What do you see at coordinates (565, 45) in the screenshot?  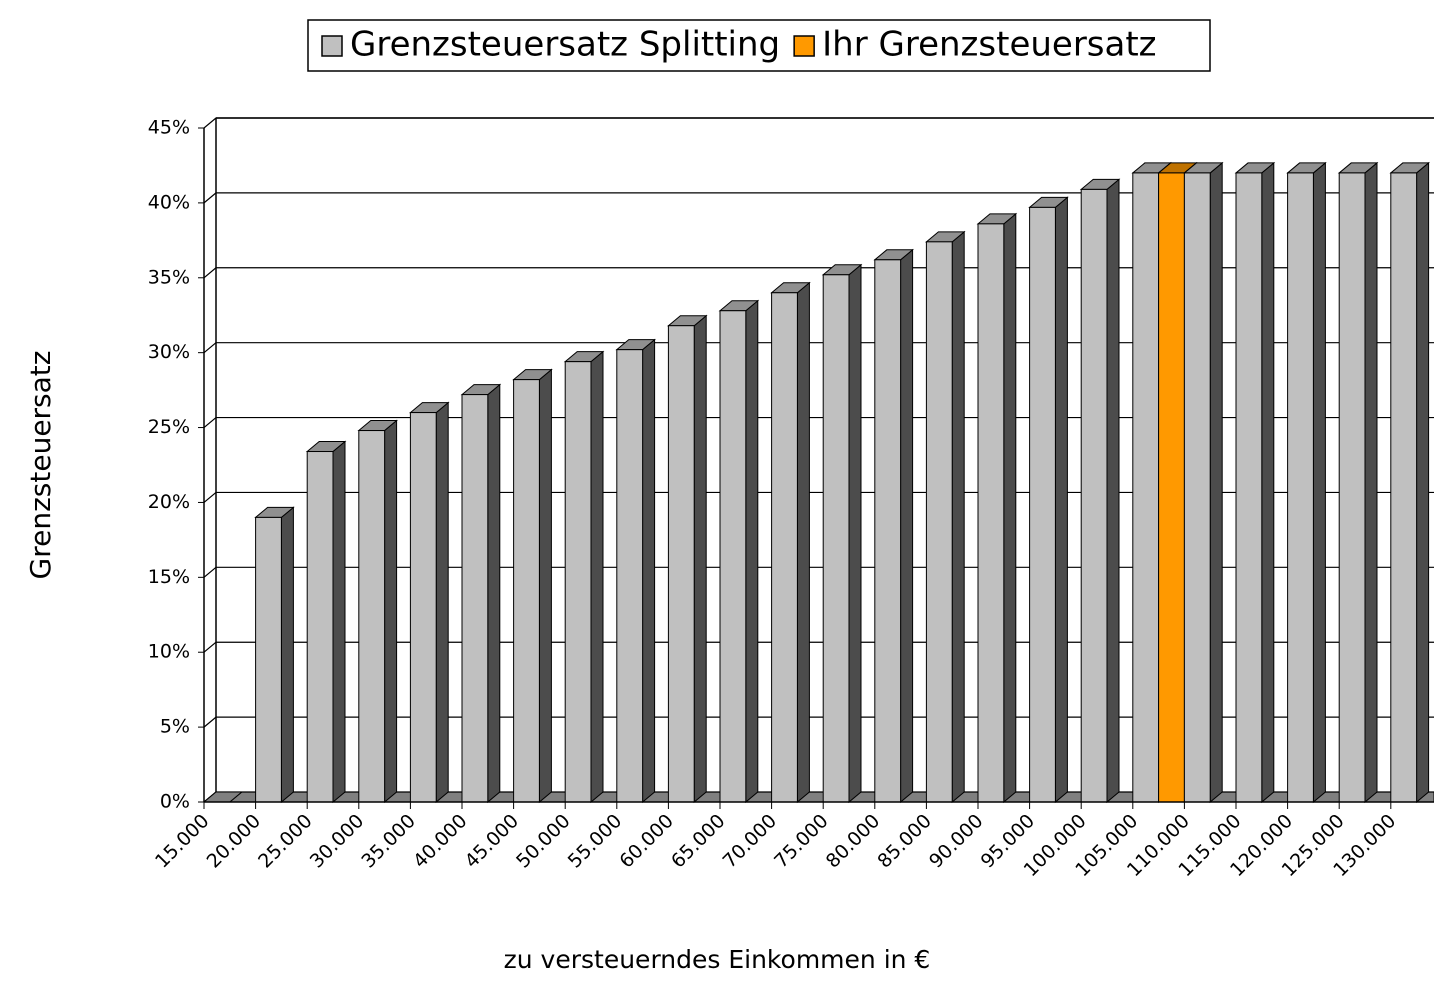 I see `legend-label: Grenzsteuersatz Splitting` at bounding box center [565, 45].